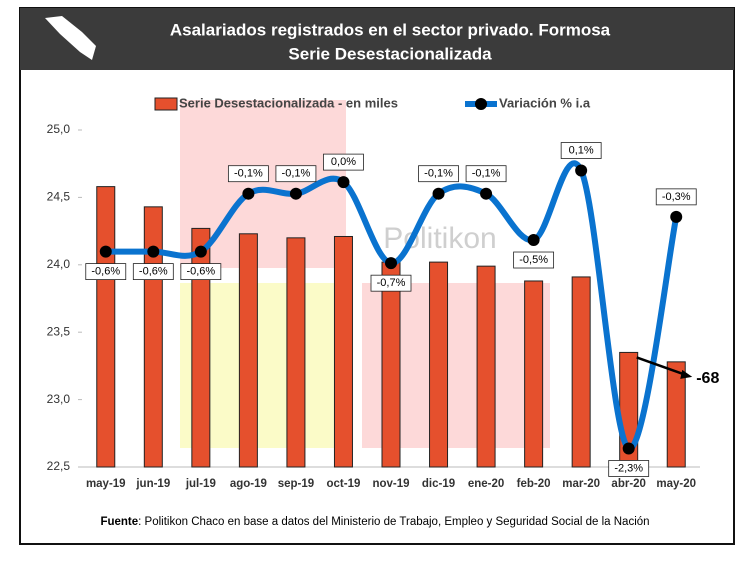 The width and height of the screenshot is (750, 568). I want to click on label-text: -0,5%, so click(533, 260).